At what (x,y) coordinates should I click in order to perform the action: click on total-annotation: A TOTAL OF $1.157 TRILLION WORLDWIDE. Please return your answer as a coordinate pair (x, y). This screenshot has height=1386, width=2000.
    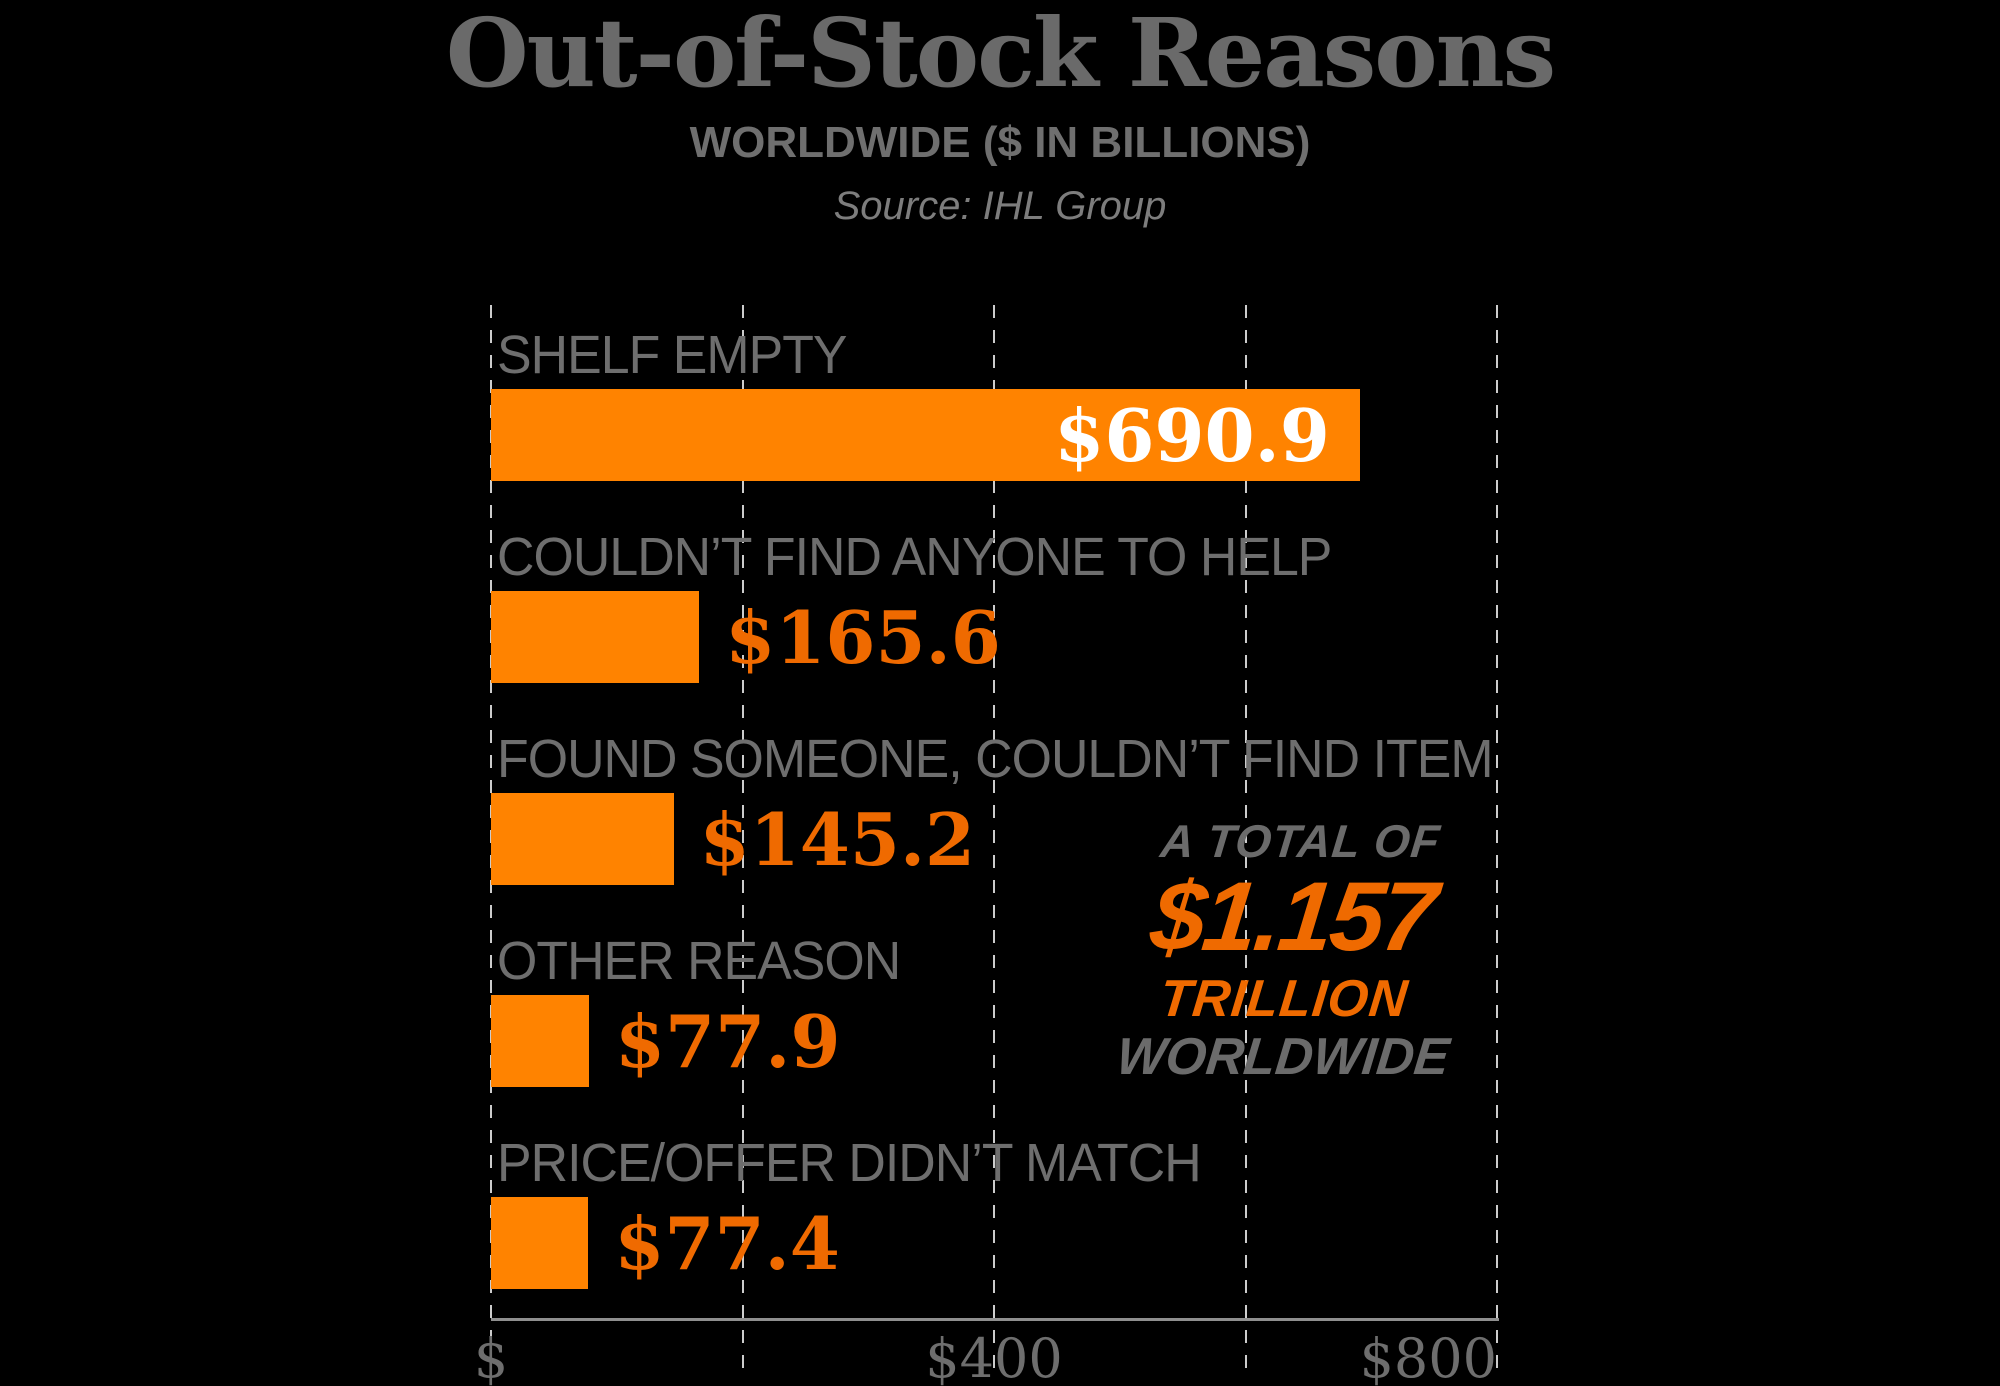
    Looking at the image, I should click on (1288, 950).